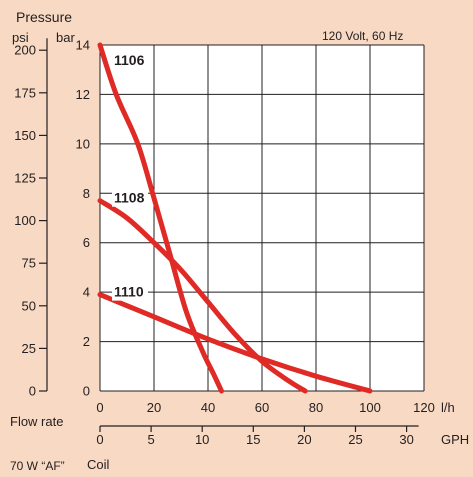  I want to click on x-tick-label-gph: 0, so click(99, 439).